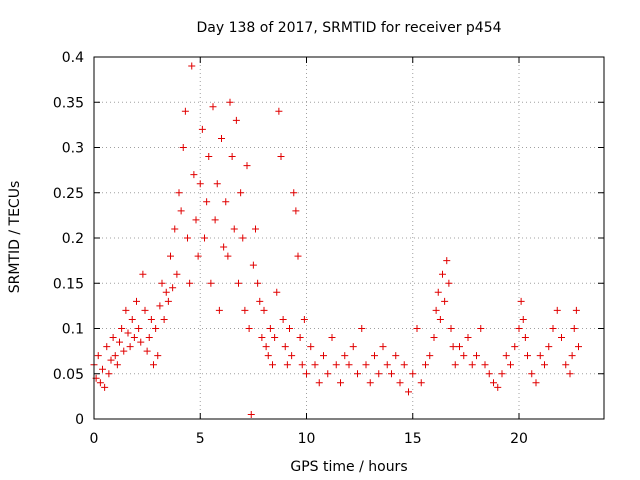  Describe the element at coordinates (68, 375) in the screenshot. I see `y-tick-label: 0.05` at that location.